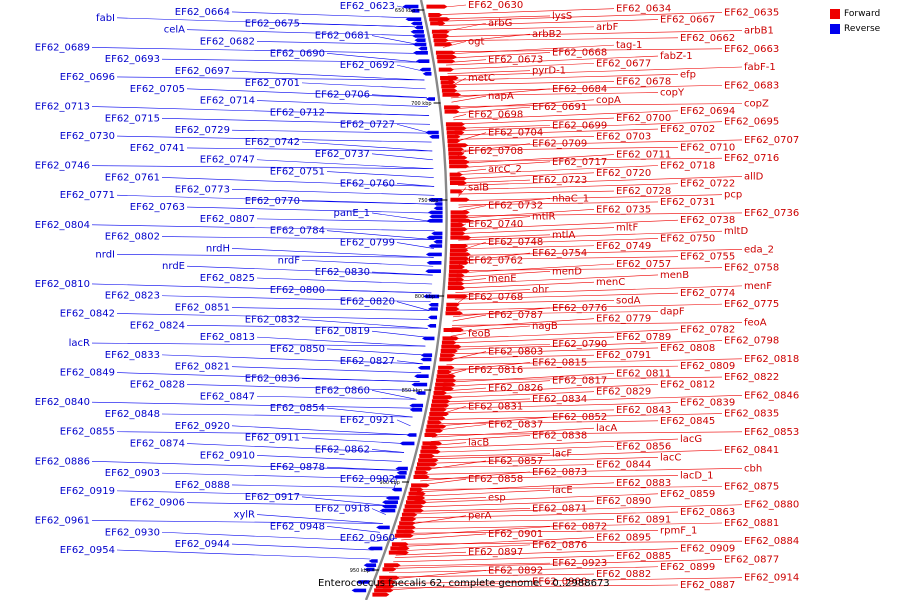  I want to click on gene-label: EF62_0824, so click(157, 325).